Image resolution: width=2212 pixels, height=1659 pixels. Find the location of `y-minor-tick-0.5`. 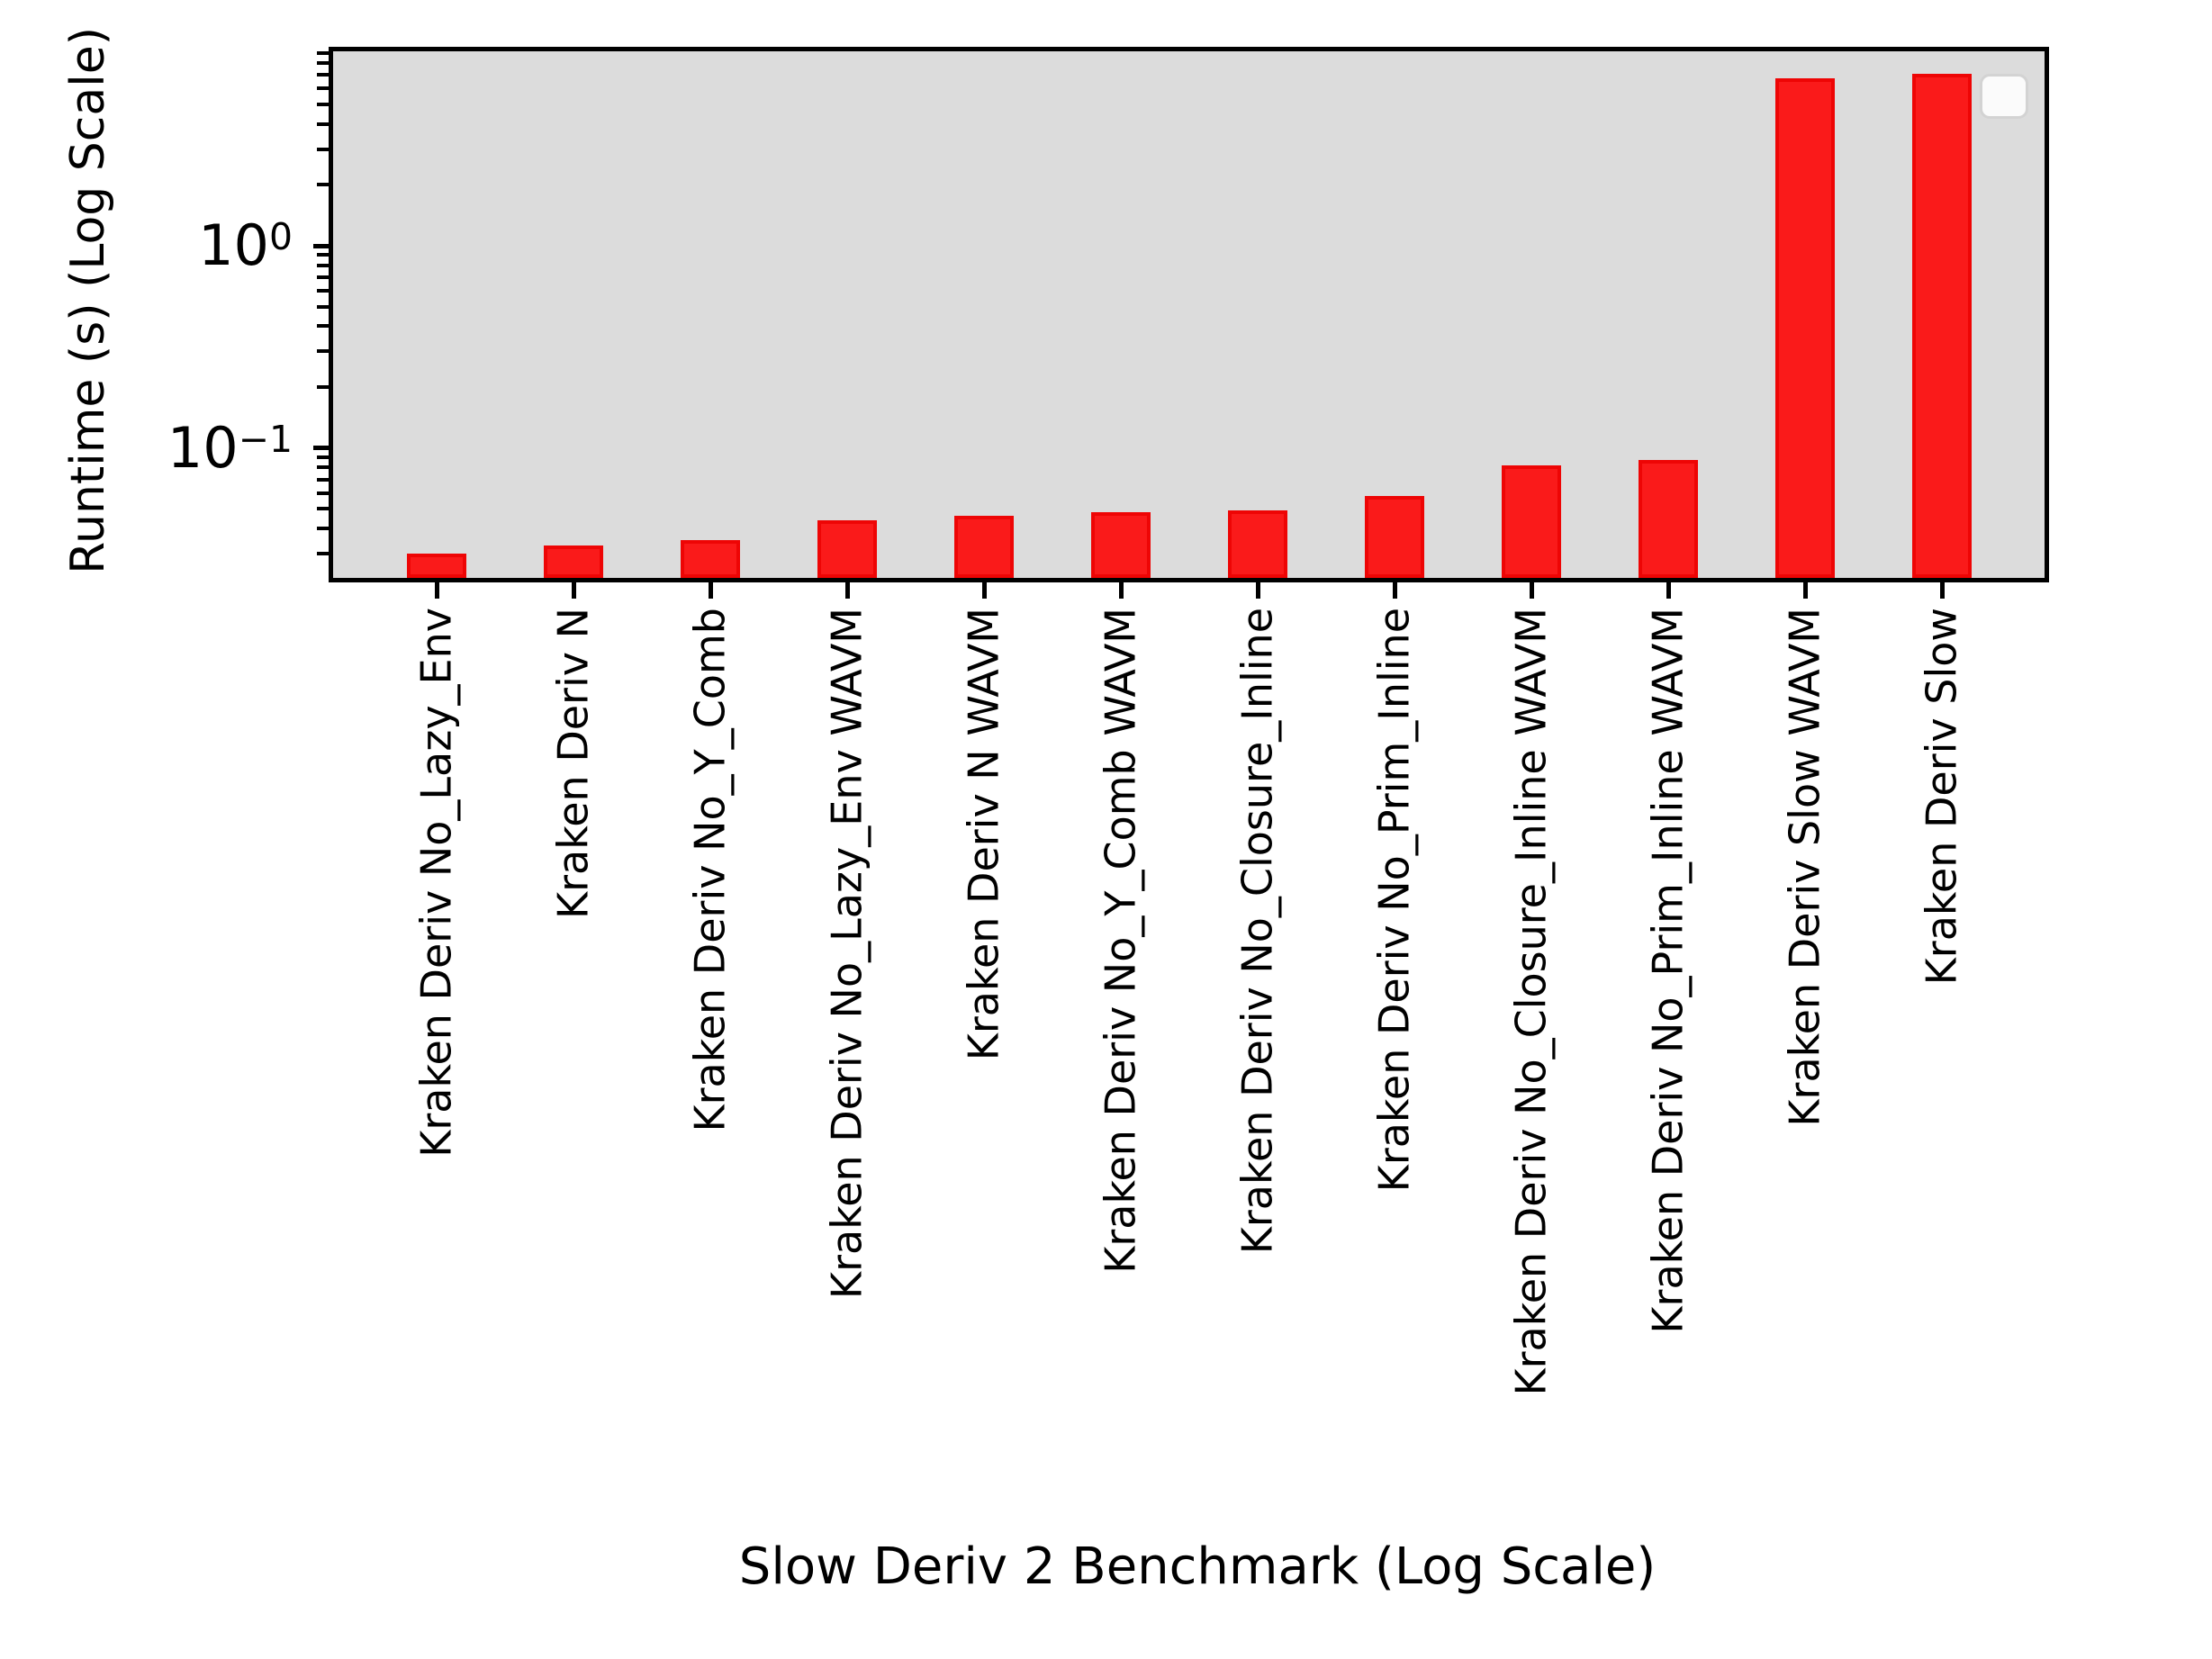

y-minor-tick-0.5 is located at coordinates (323, 306).